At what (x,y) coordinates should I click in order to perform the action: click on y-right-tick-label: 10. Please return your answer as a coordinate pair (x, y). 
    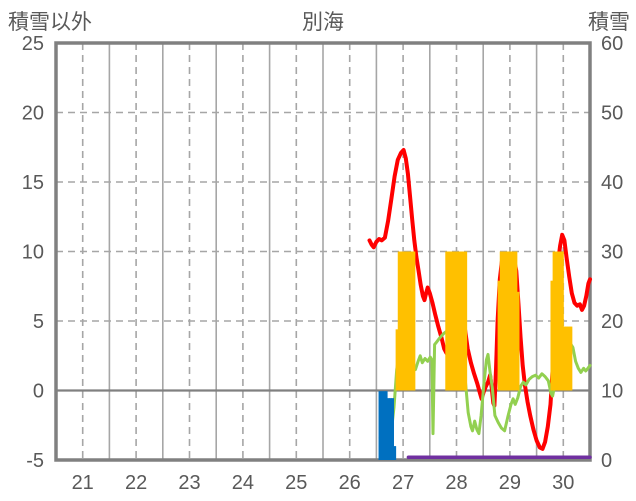
    Looking at the image, I should click on (612, 392).